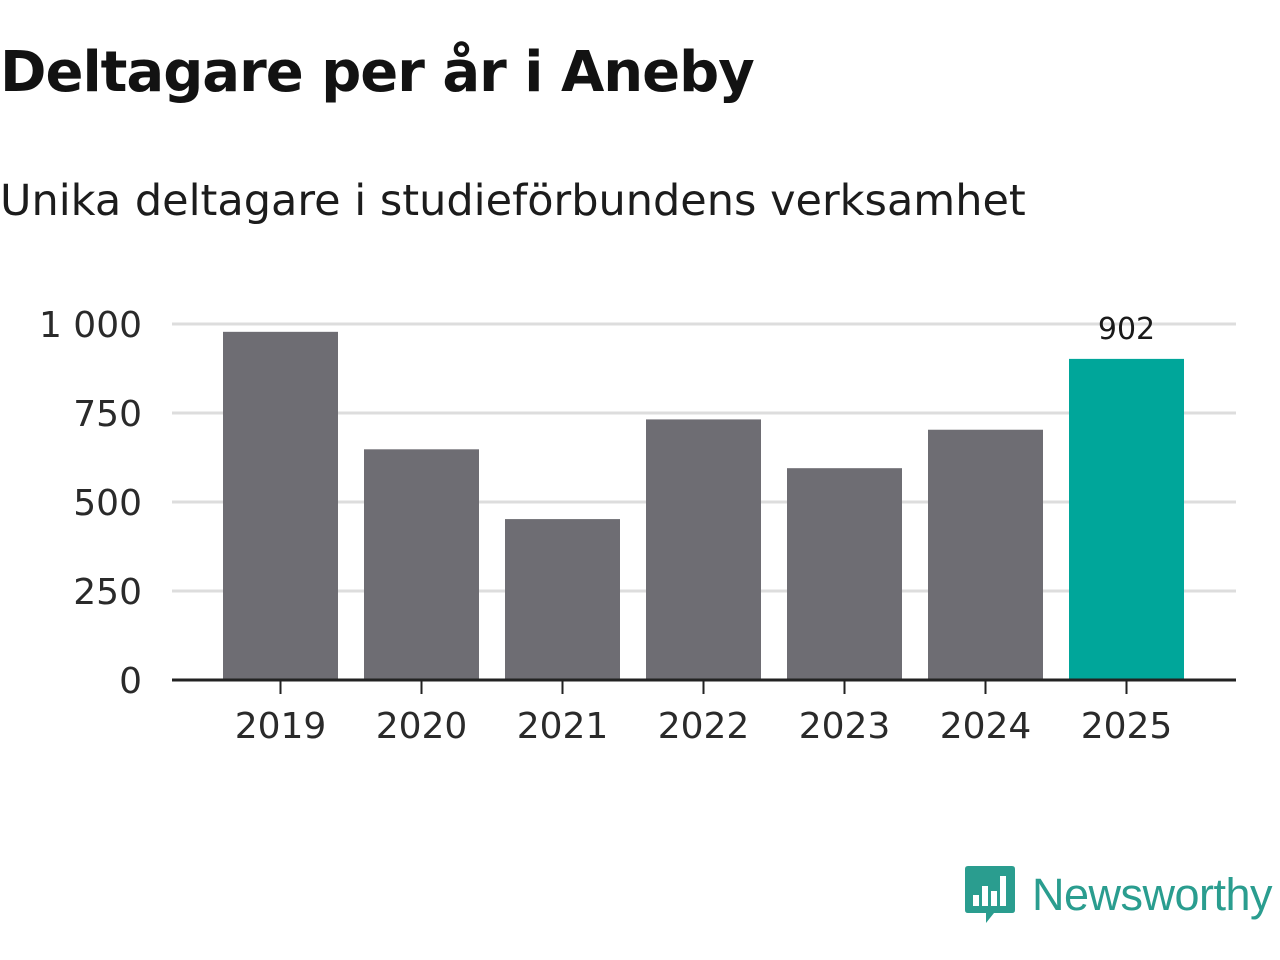  I want to click on brand-logo: Newsworthy, so click(1118, 895).